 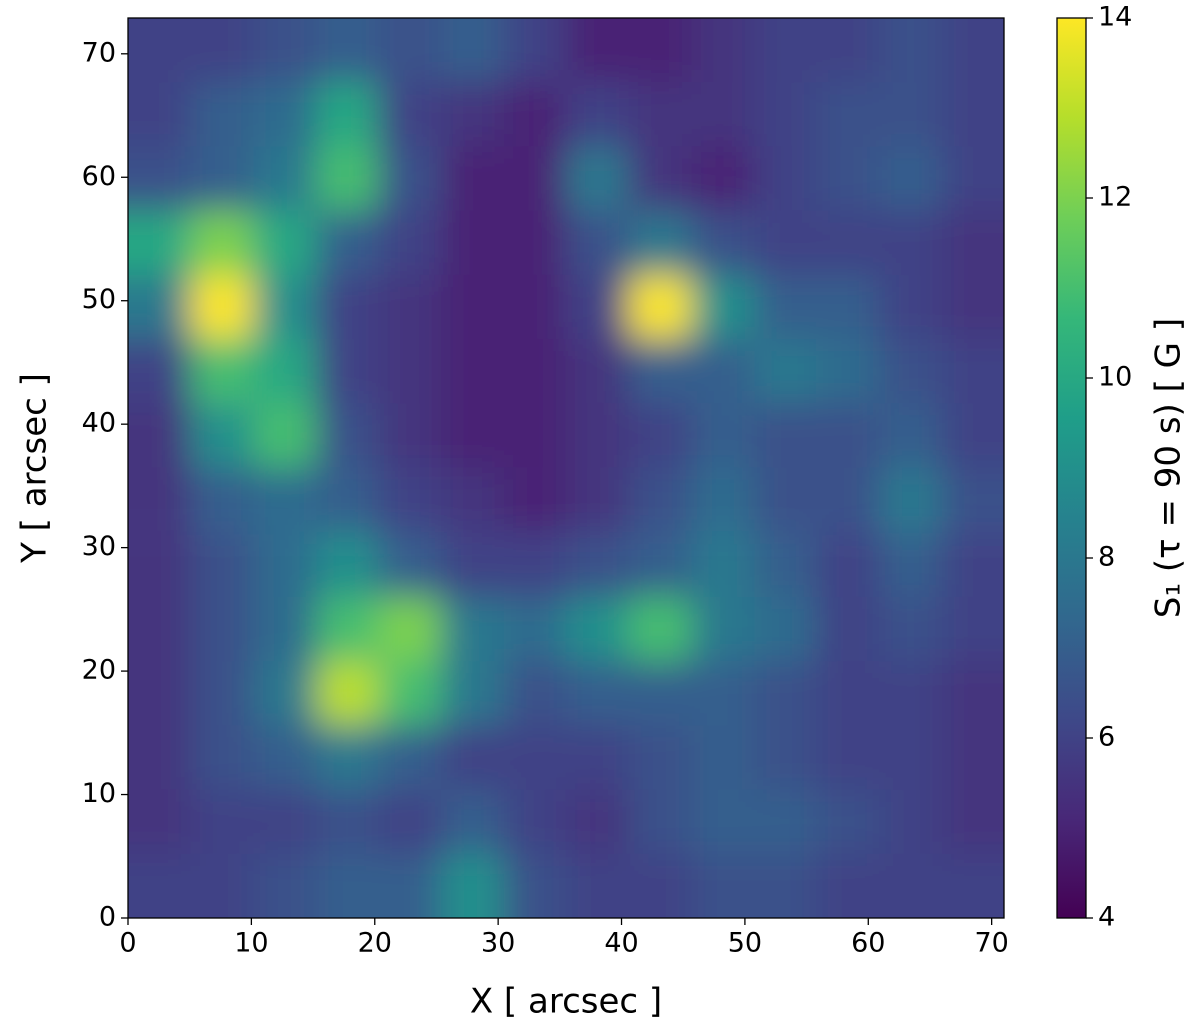 I want to click on x-tick-label: 50, so click(x=745, y=943).